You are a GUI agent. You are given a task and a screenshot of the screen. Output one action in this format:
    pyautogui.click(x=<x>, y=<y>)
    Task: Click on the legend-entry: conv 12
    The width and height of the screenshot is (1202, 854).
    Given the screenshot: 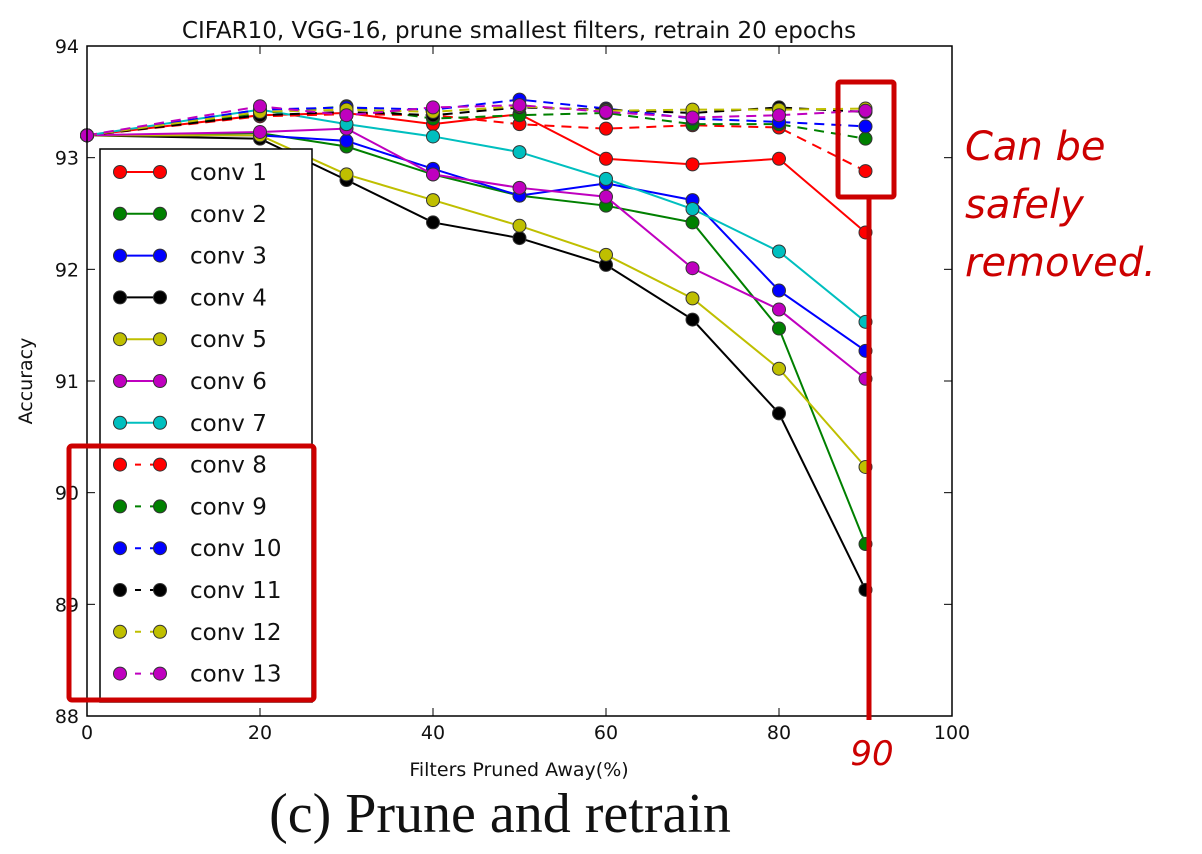 What is the action you would take?
    pyautogui.click(x=197, y=633)
    